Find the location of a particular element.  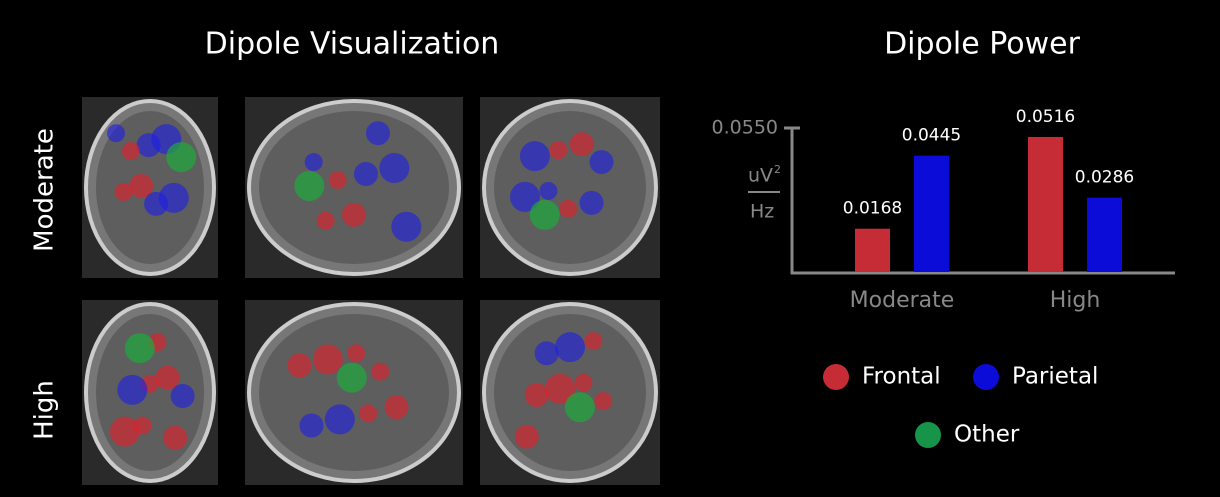

chart-title: Dipole Power is located at coordinates (982, 44).